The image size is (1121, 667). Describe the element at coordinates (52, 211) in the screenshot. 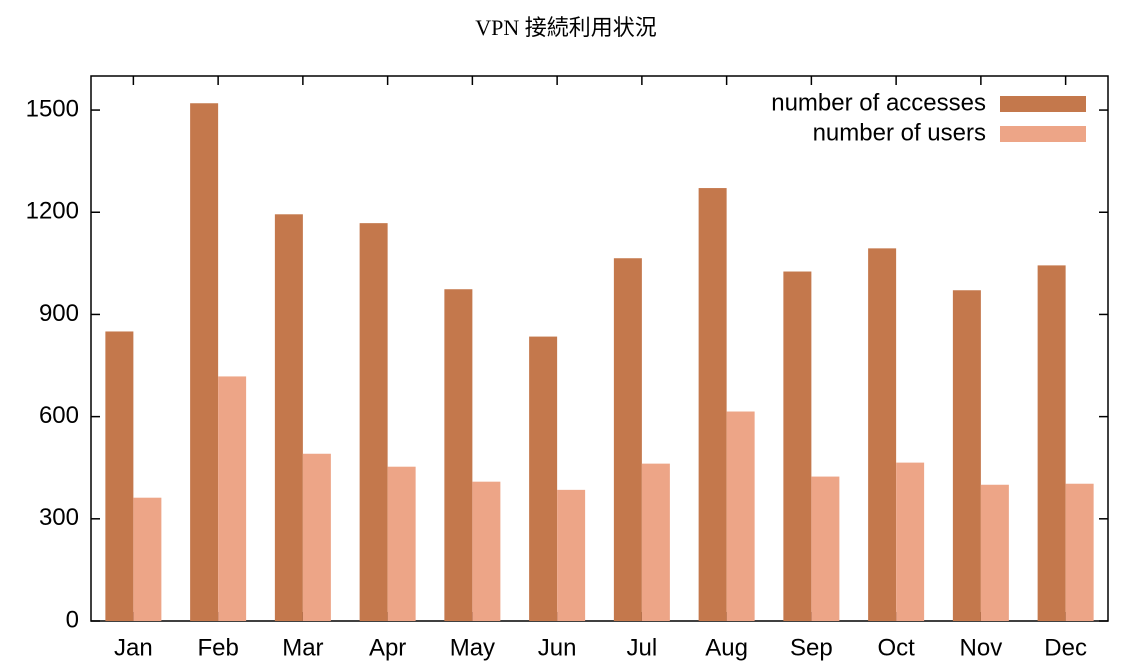

I see `y-tick-label: 1200` at that location.